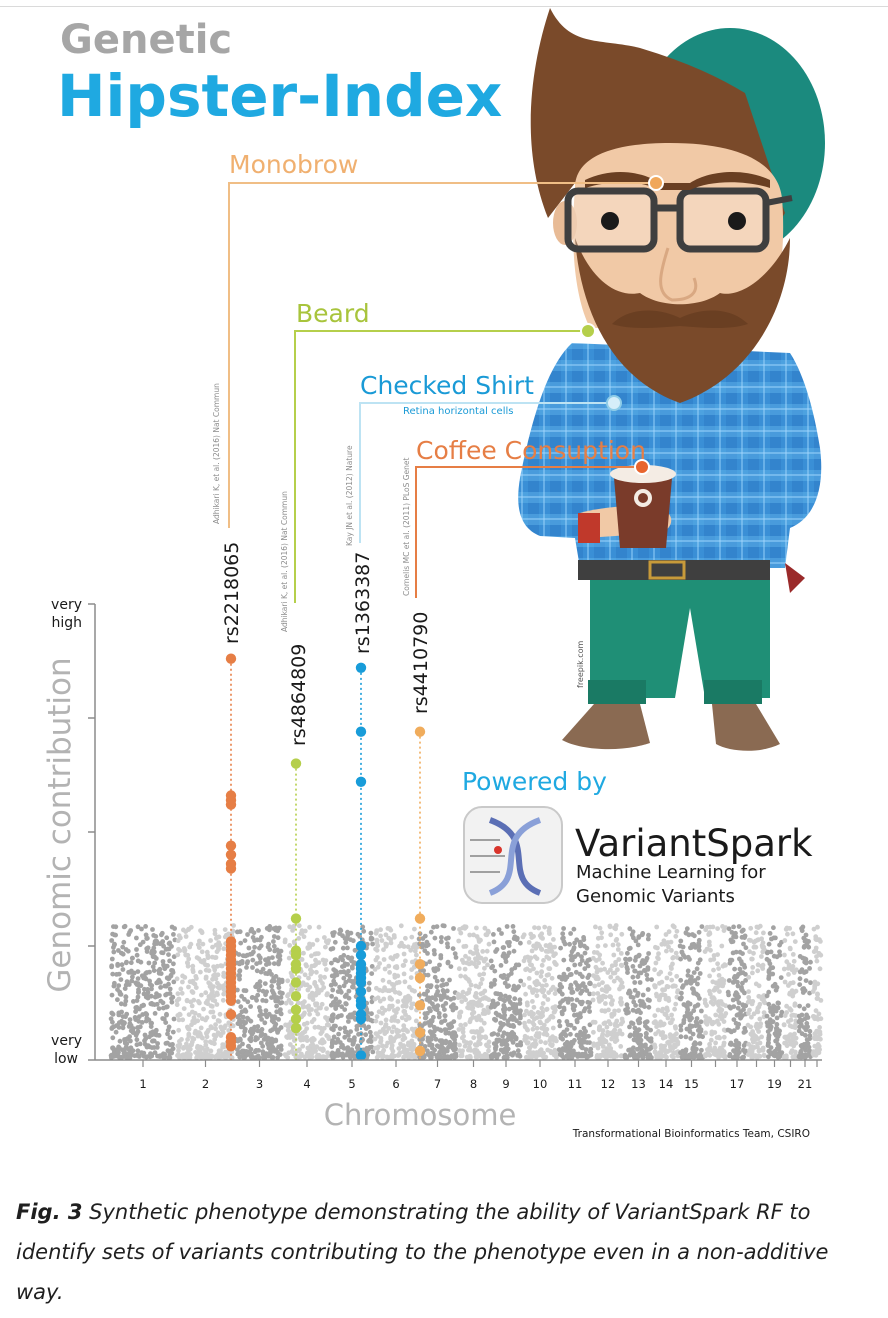 The width and height of the screenshot is (888, 1318). I want to click on y-tick-label-low-2: low, so click(66, 1059).